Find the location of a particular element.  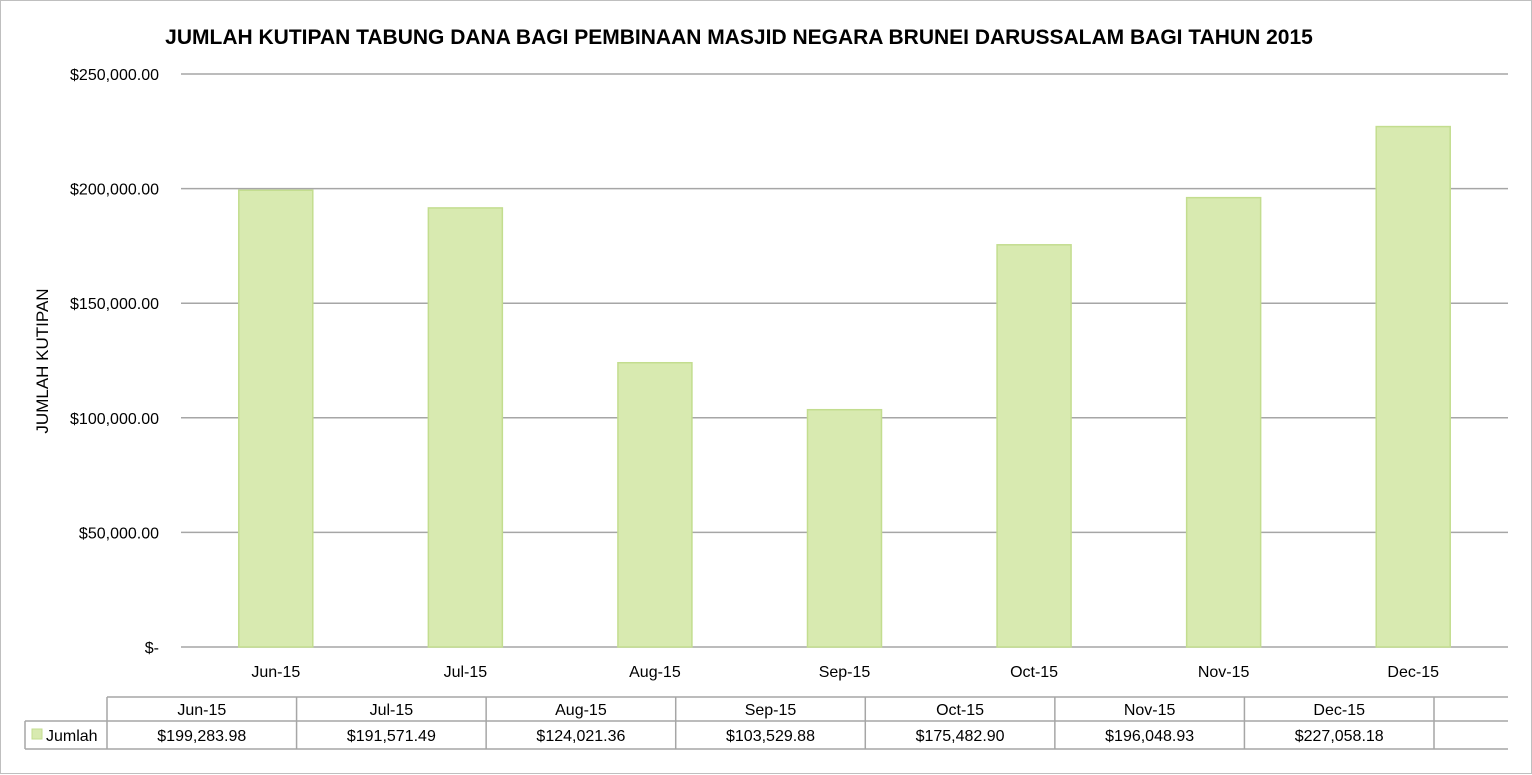

x-tick-label: Sep-15 is located at coordinates (845, 672).